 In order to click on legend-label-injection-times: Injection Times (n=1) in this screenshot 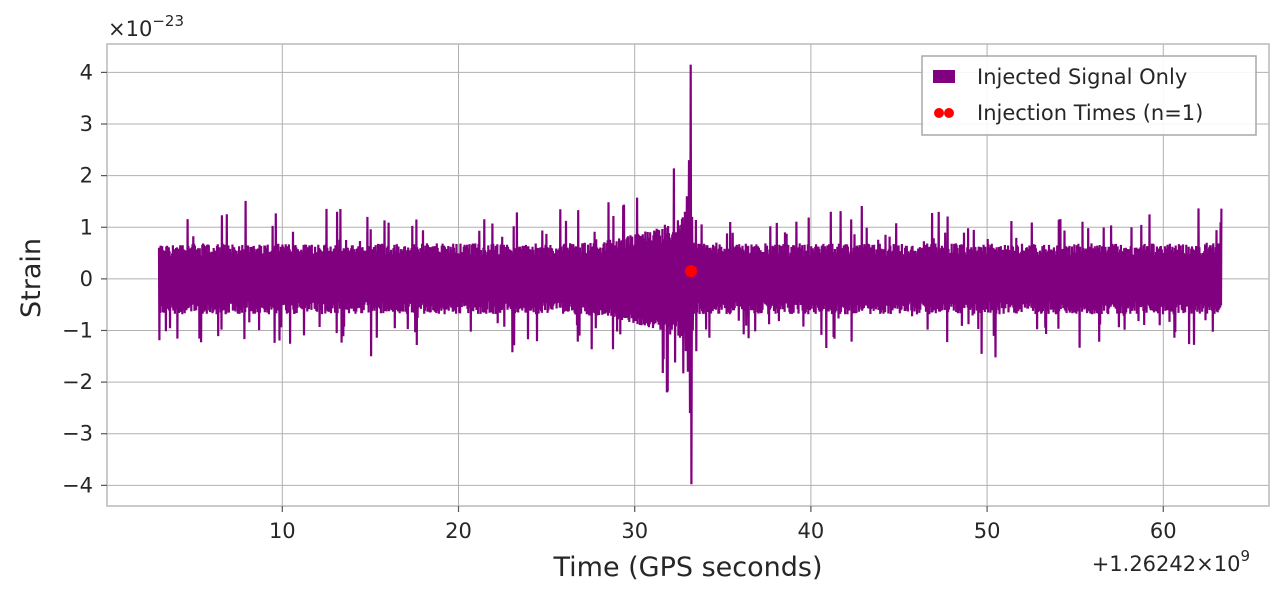, I will do `click(1090, 113)`.